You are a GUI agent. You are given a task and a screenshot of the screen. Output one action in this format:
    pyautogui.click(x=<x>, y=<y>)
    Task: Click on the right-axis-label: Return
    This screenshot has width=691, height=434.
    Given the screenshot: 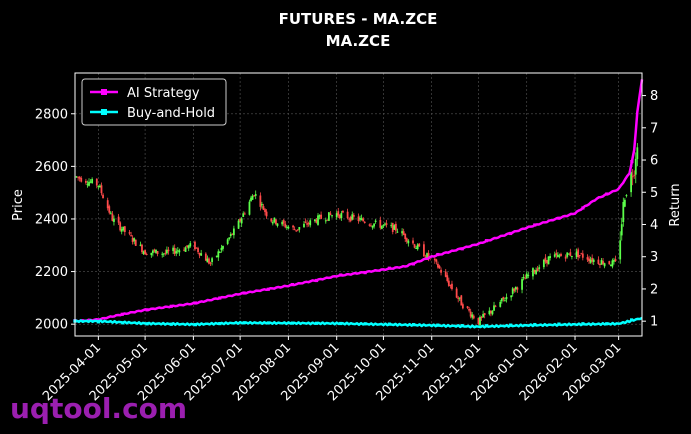 What is the action you would take?
    pyautogui.click(x=675, y=204)
    